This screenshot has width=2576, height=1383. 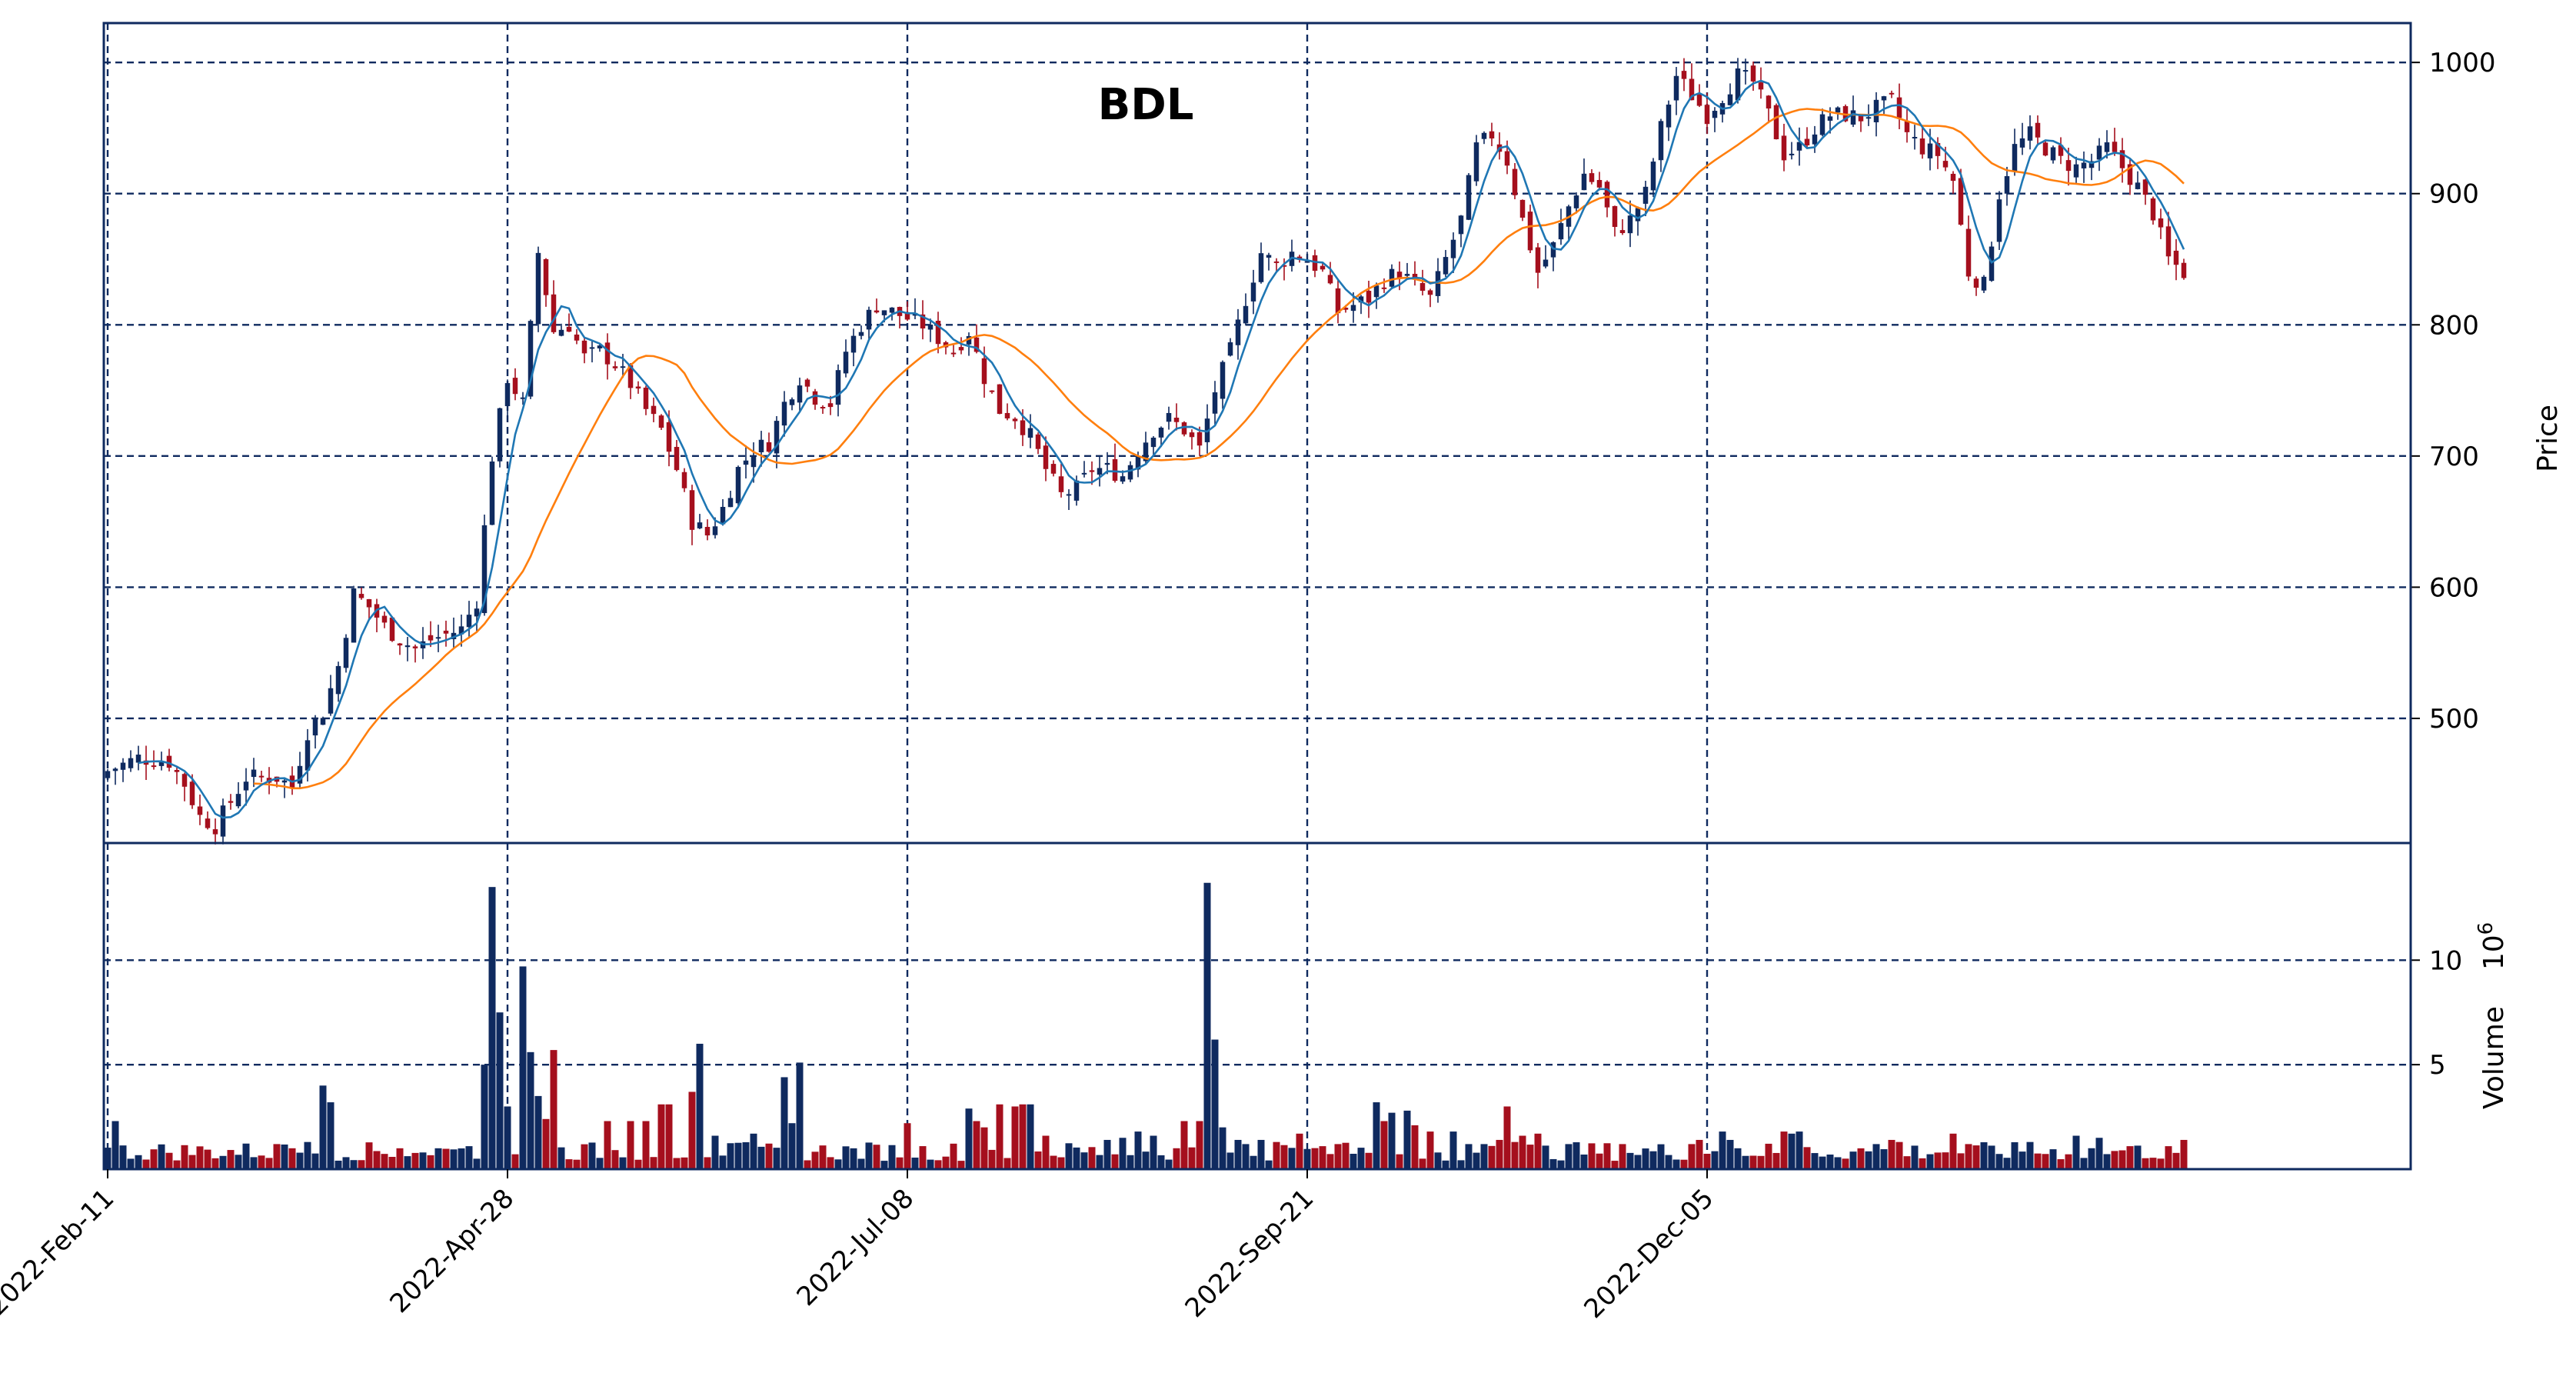 What do you see at coordinates (2436, 1013) in the screenshot?
I see `volume-axis-ticks: 5 10` at bounding box center [2436, 1013].